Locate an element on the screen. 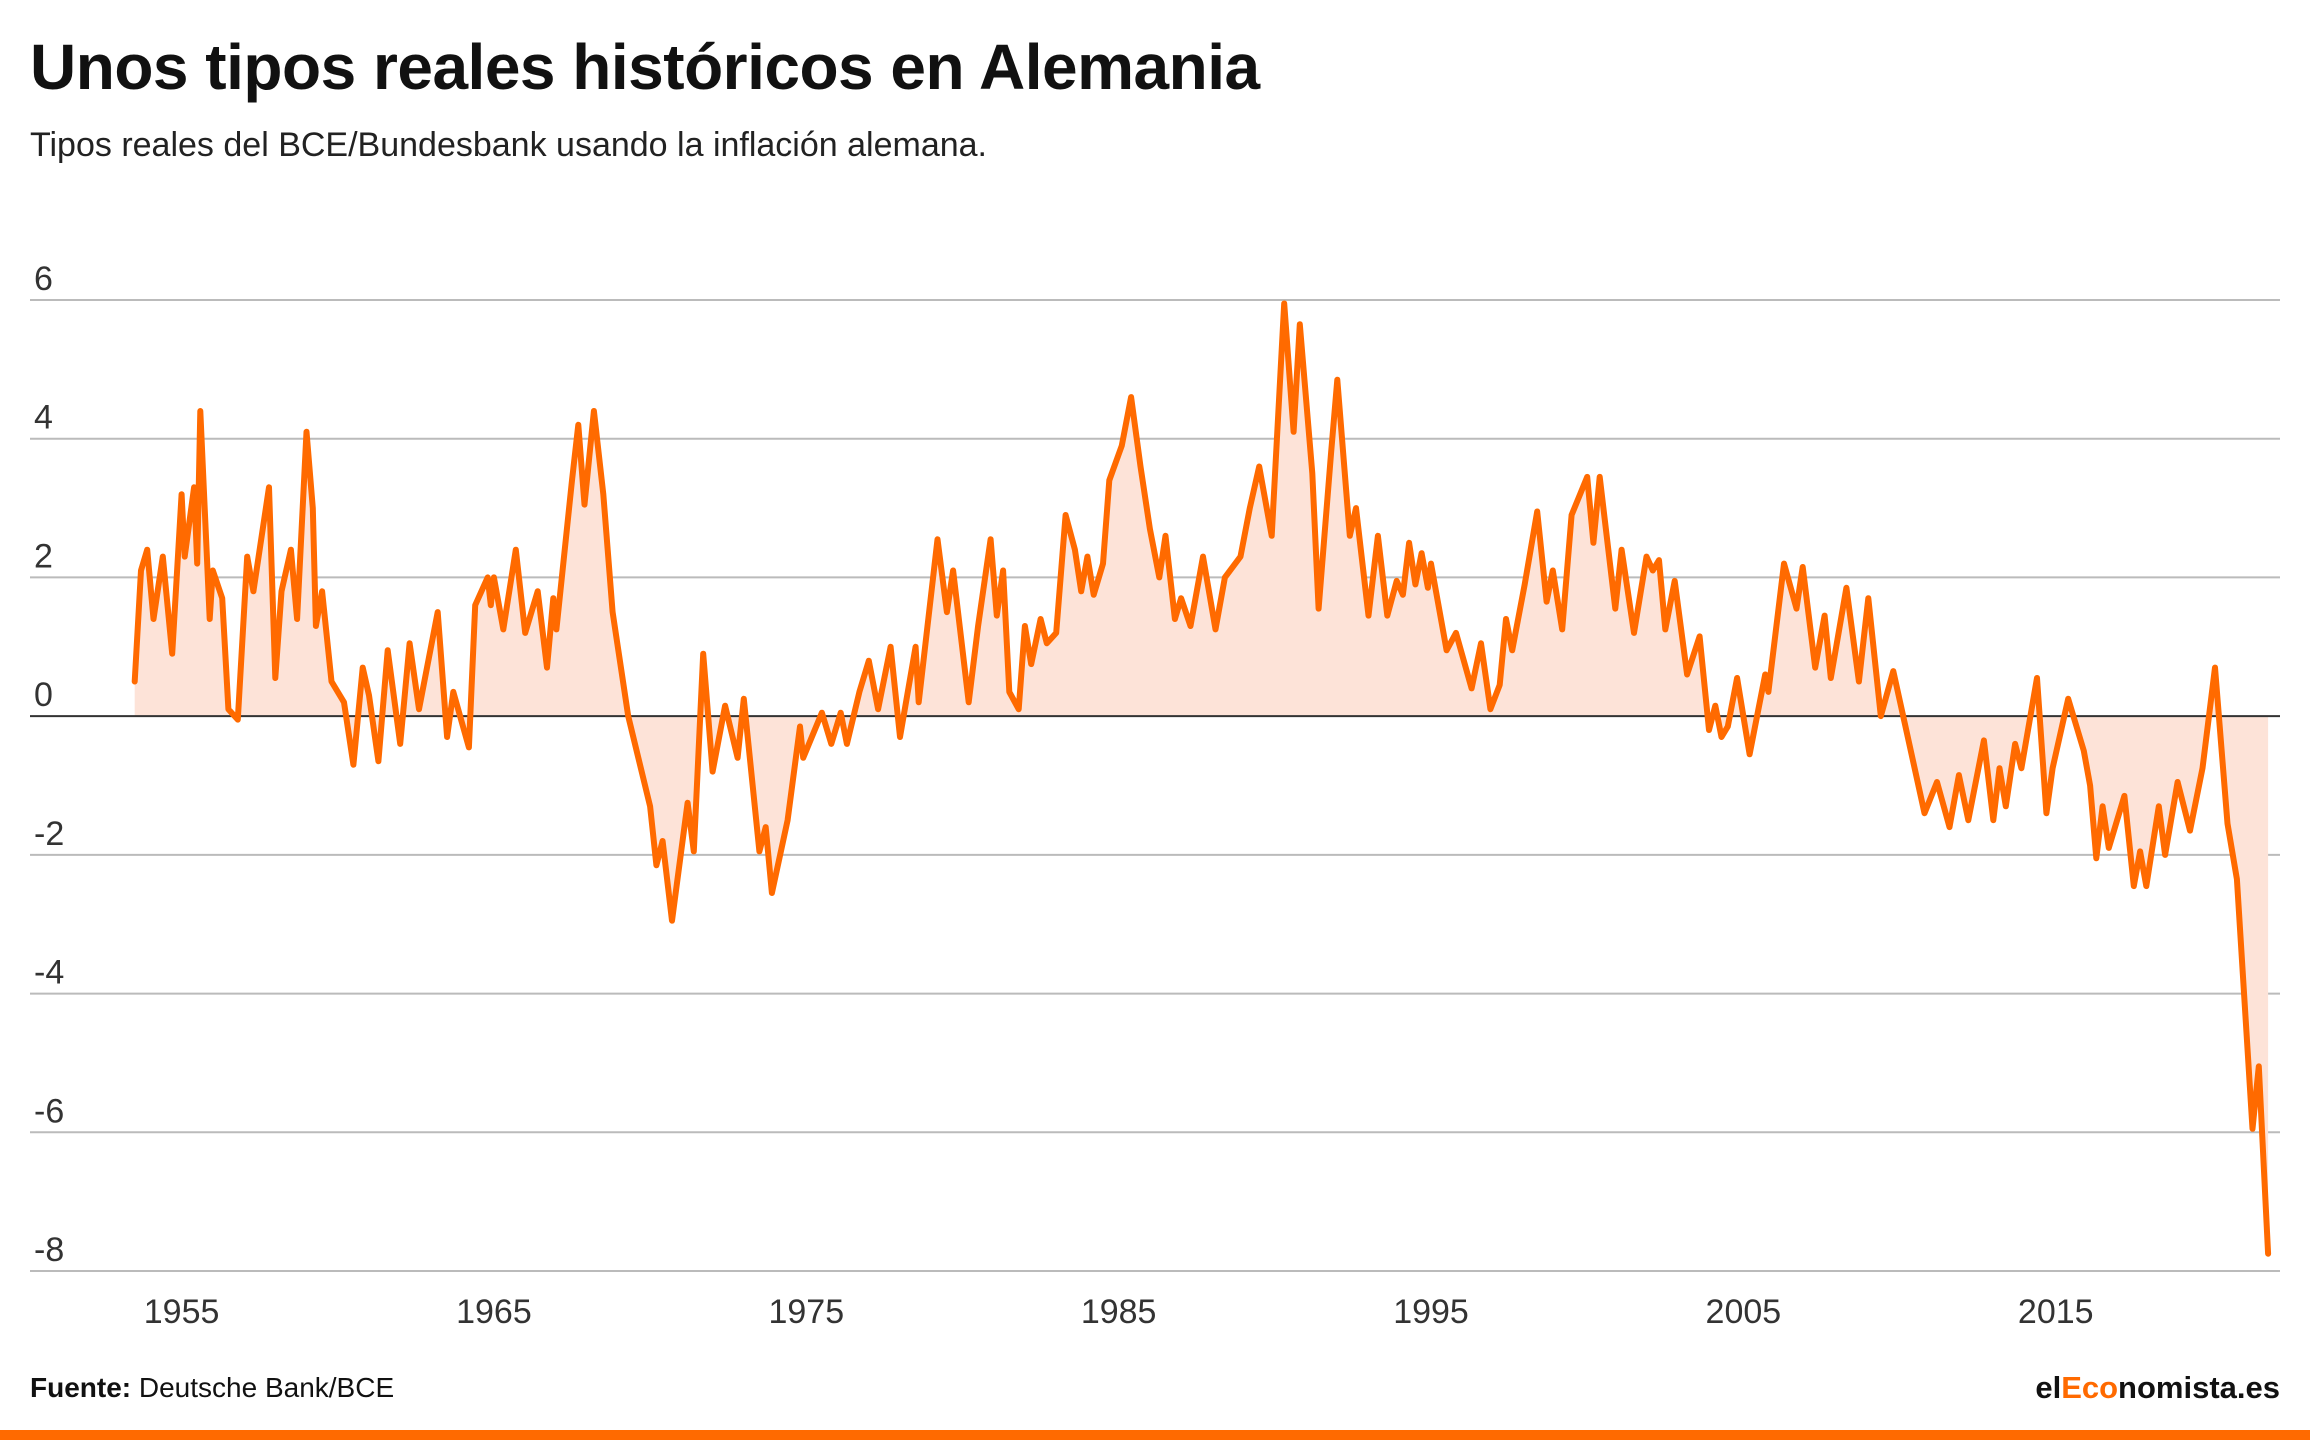 The image size is (2310, 1440). bottom-accent-bar is located at coordinates (1155, 1435).